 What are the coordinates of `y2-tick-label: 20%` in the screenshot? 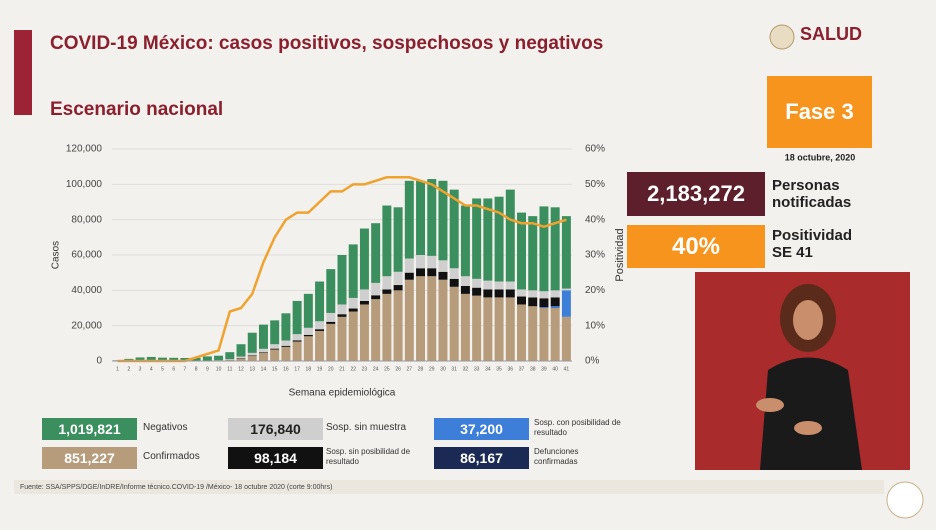 It's located at (595, 290).